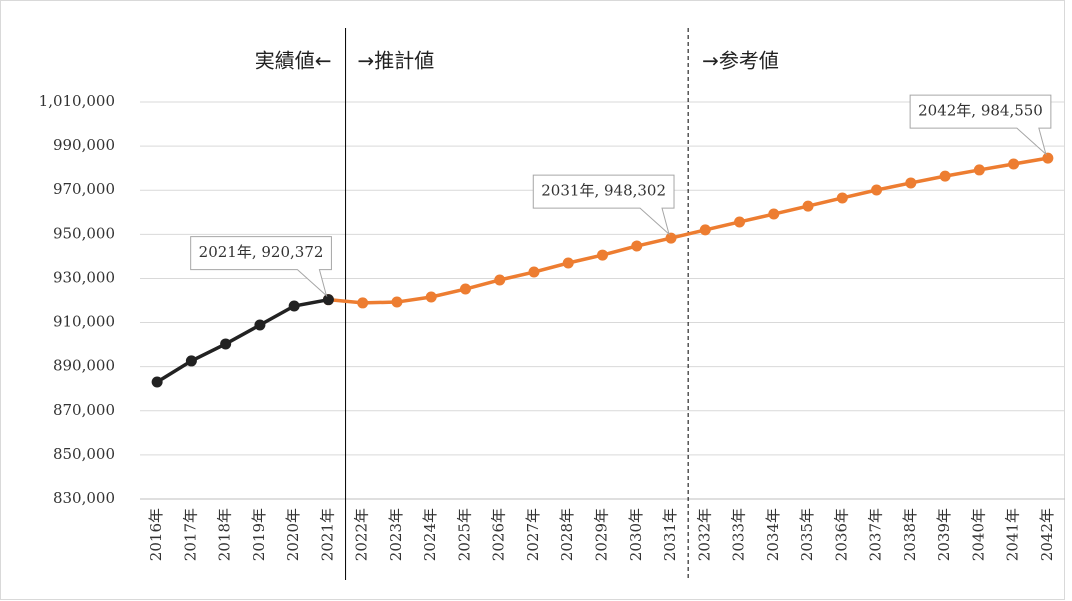 This screenshot has width=1072, height=601. Describe the element at coordinates (225, 534) in the screenshot. I see `x-tick-label: 2018年` at that location.